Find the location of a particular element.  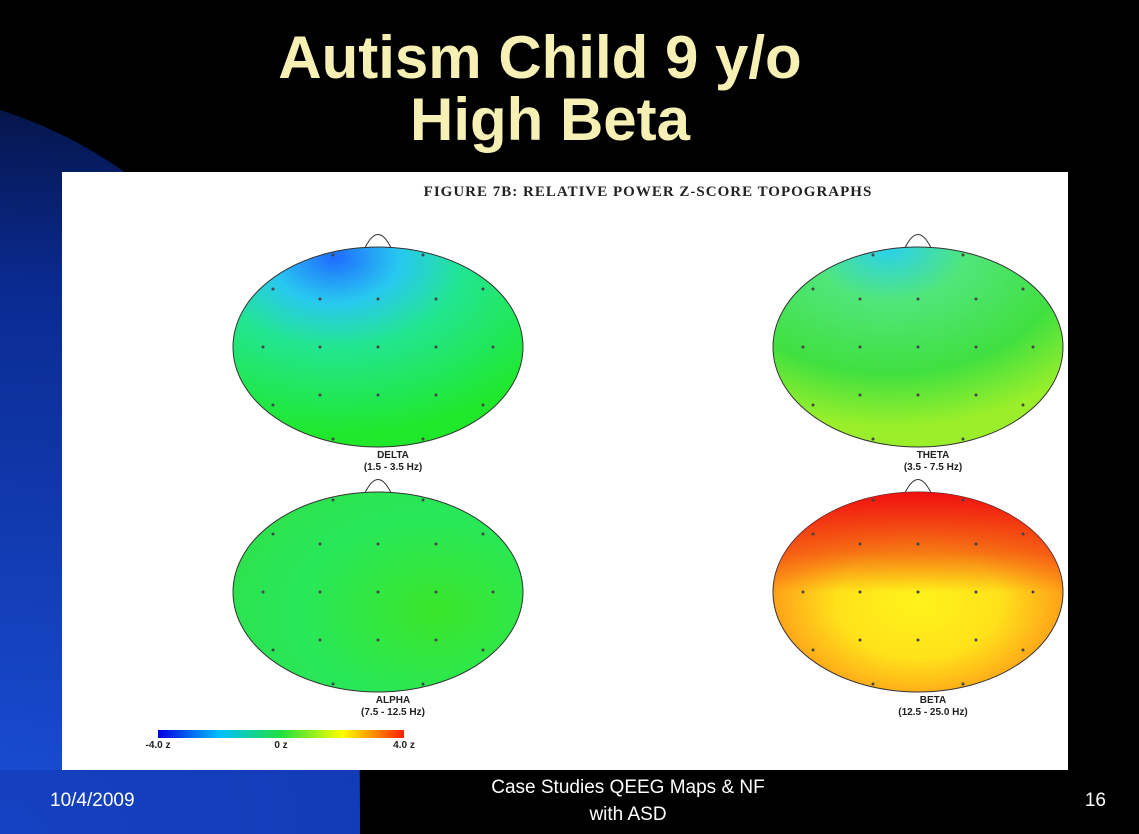

title-line: Autism Child 9 y/o is located at coordinates (539, 57).